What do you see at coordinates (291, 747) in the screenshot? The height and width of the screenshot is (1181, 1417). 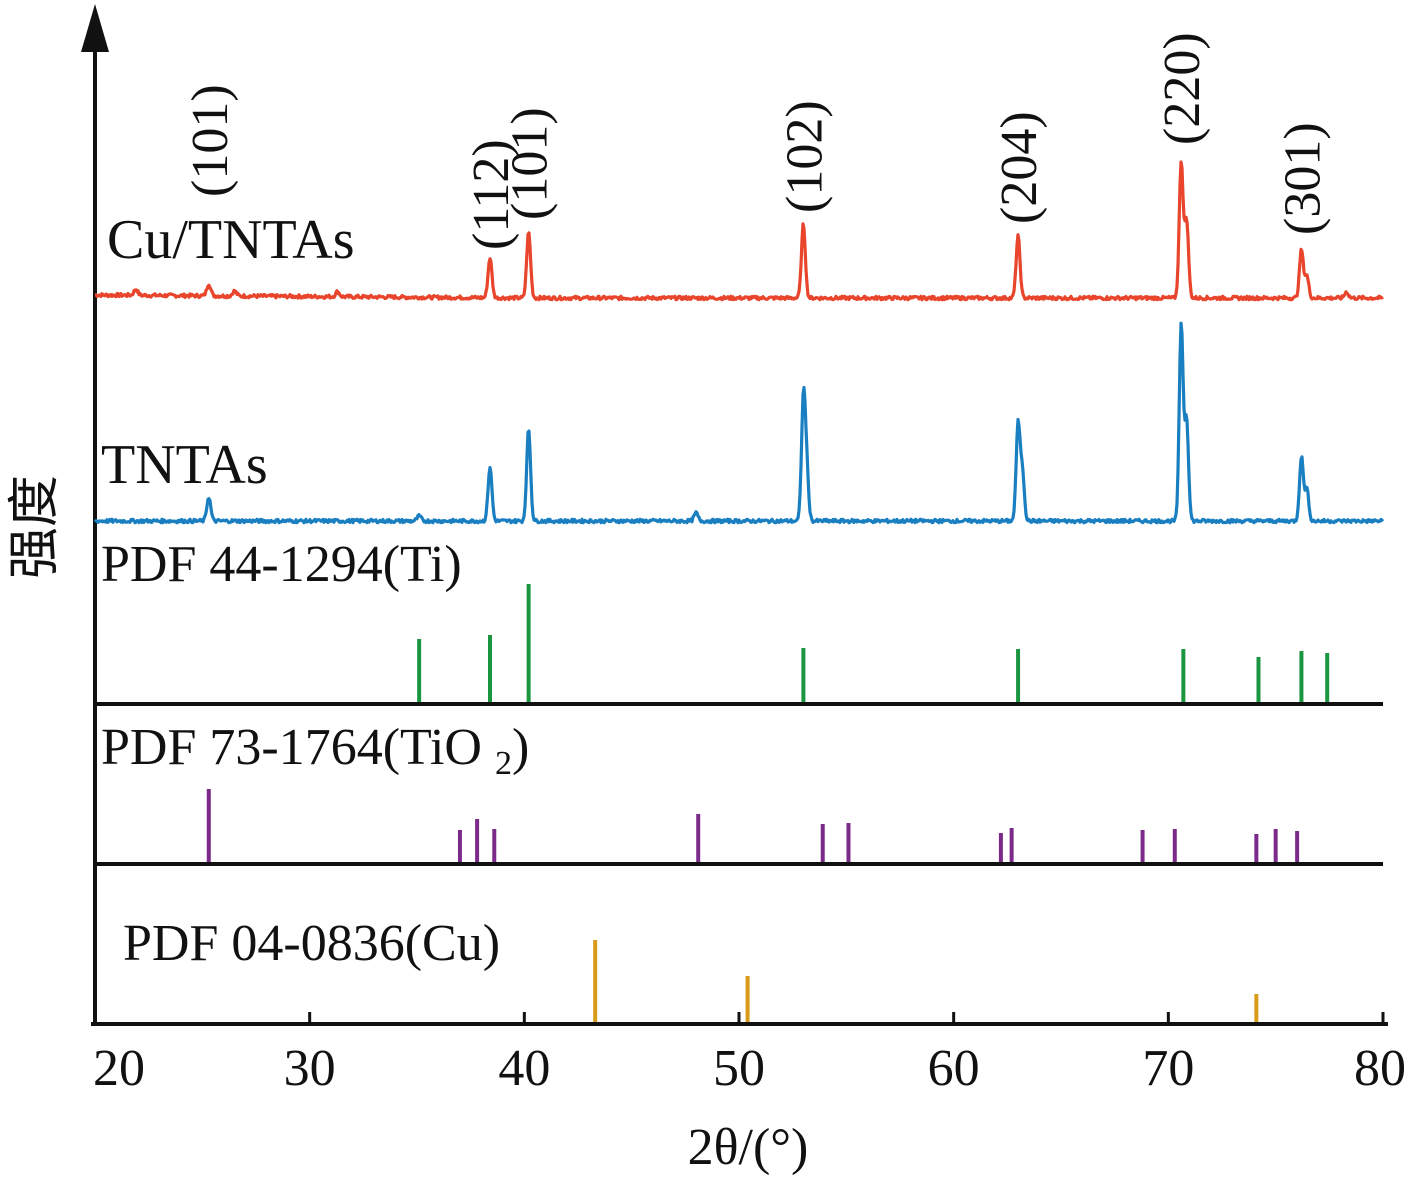 I see `tio2-label-text: PDF 73-1764(TiO` at bounding box center [291, 747].